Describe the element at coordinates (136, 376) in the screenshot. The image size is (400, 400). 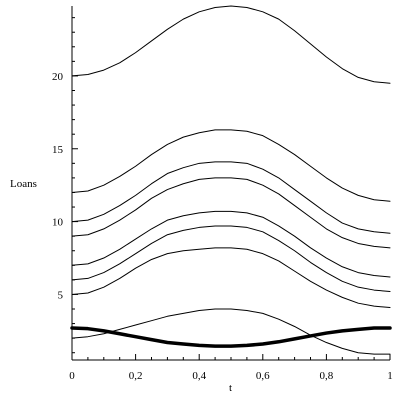
I see `x-tick-label: 0,2` at that location.